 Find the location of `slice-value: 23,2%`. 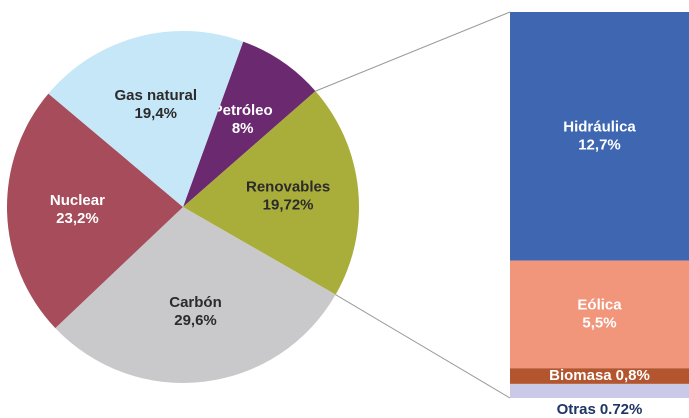

slice-value: 23,2% is located at coordinates (77, 218).